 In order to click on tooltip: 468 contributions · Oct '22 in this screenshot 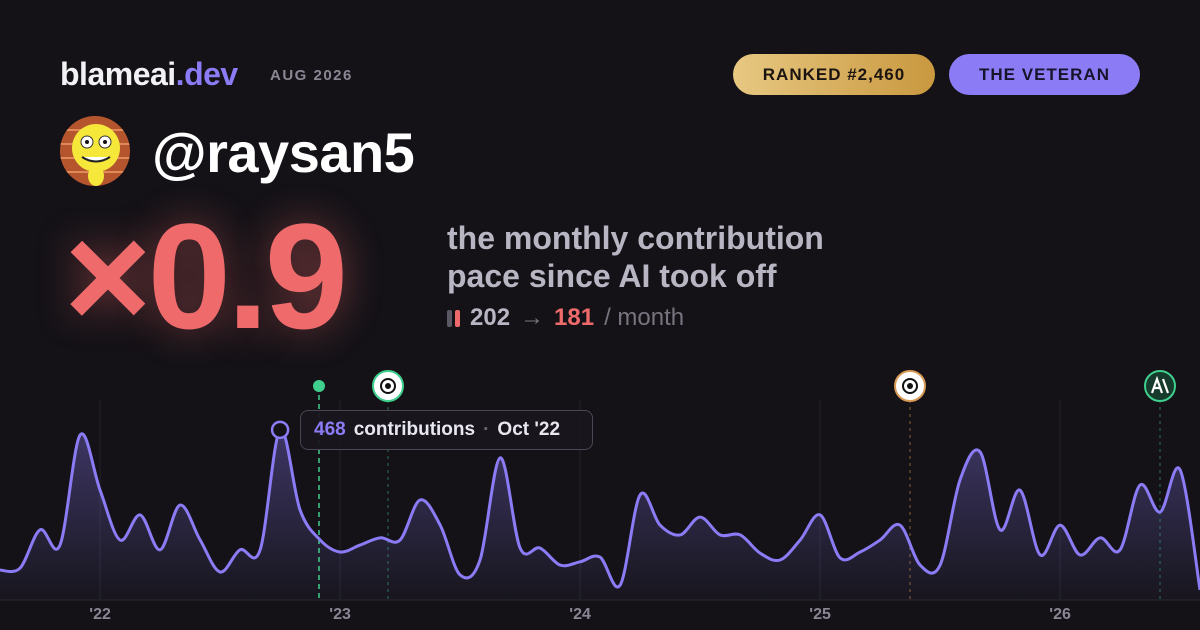, I will do `click(446, 430)`.